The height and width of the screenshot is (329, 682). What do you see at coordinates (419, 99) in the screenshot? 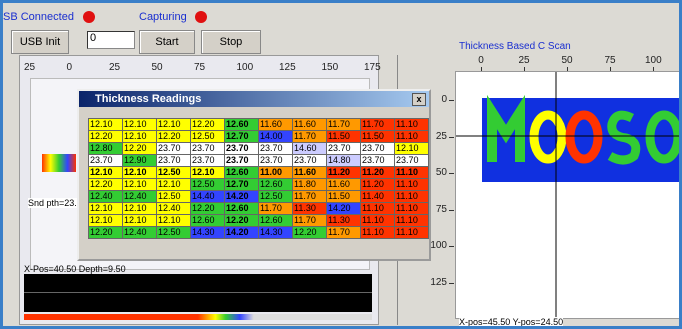
I see `close-button: x` at bounding box center [419, 99].